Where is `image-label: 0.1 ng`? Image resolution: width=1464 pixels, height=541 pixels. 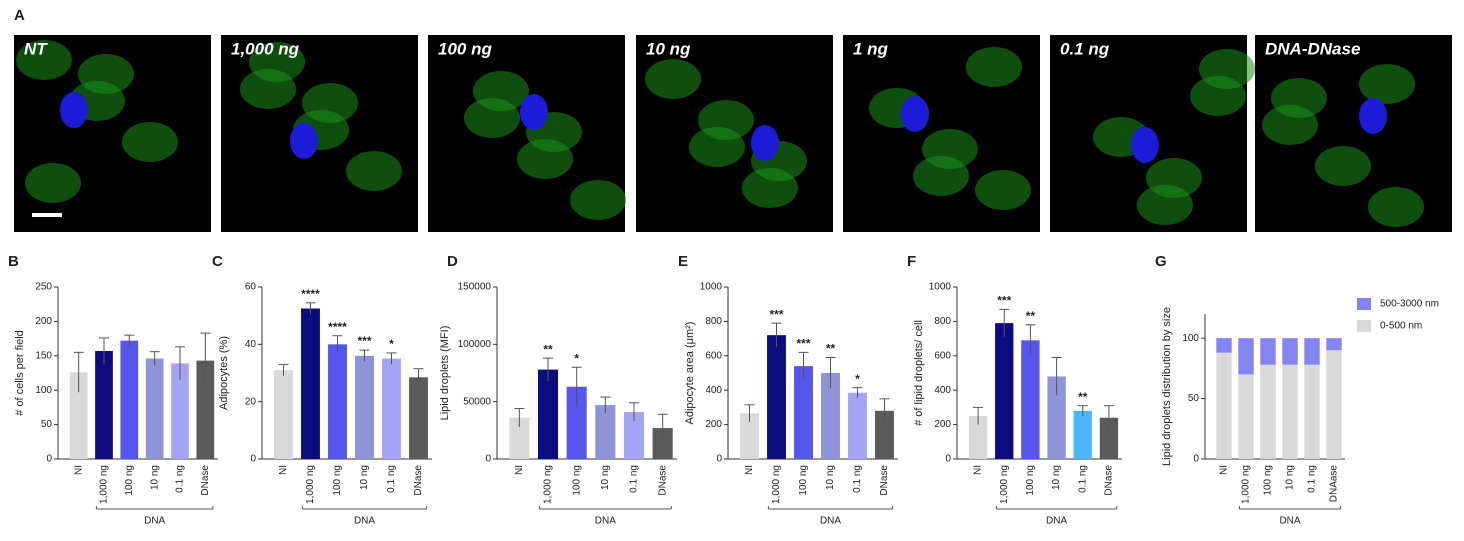
image-label: 0.1 ng is located at coordinates (1085, 48).